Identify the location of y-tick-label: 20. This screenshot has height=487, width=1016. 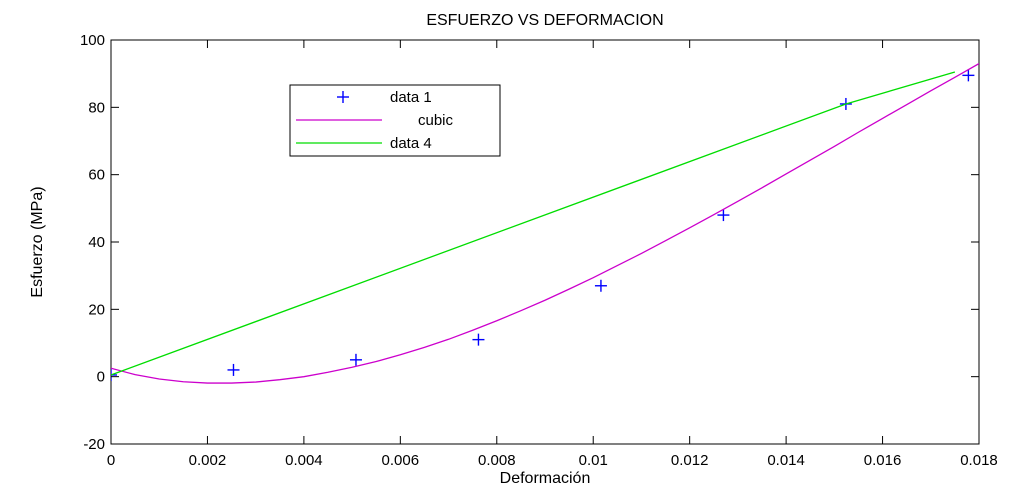
(96, 309).